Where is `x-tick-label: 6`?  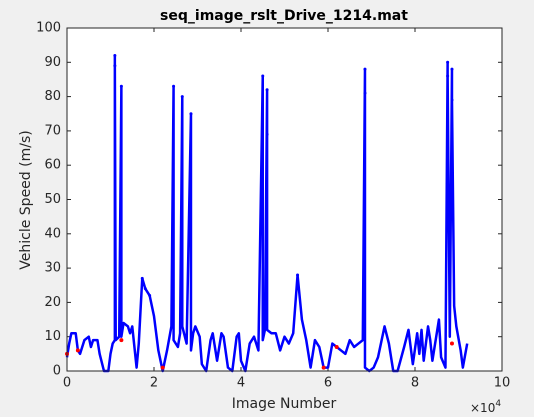
x-tick-label: 6 is located at coordinates (328, 383).